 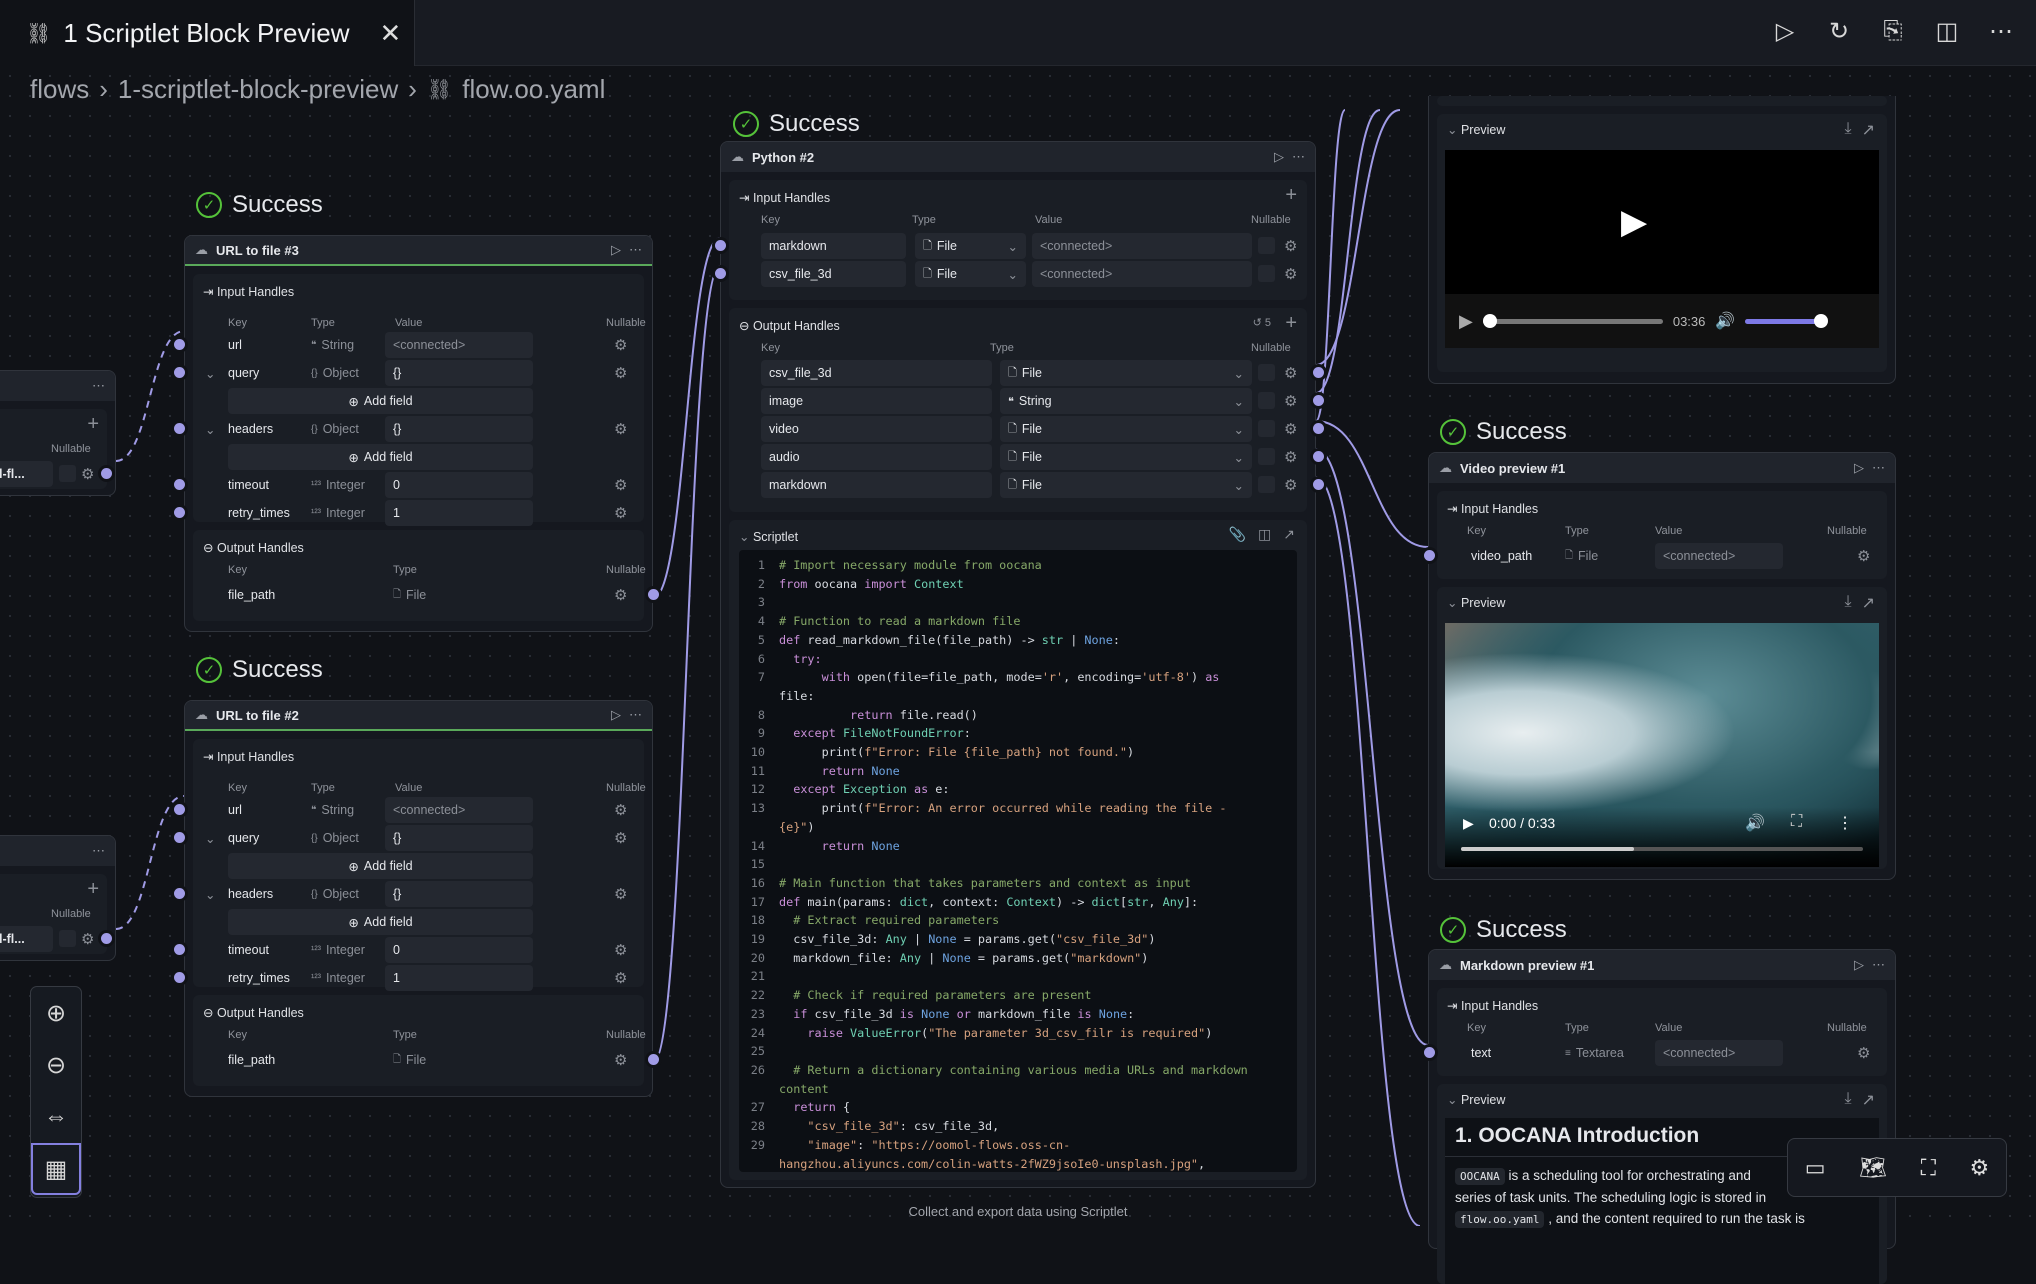 What do you see at coordinates (876, 457) in the screenshot?
I see `key-field: audio` at bounding box center [876, 457].